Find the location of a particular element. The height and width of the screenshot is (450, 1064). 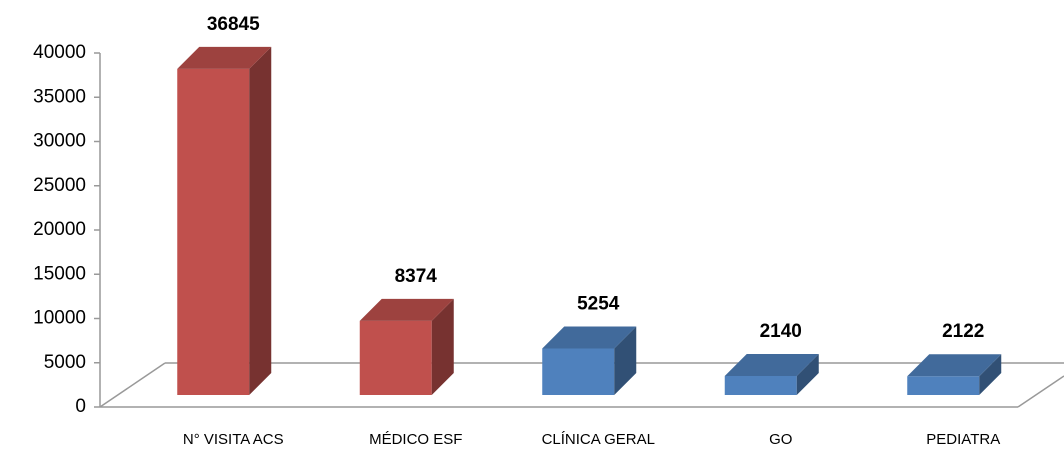

y-tick-label: 20000 is located at coordinates (59, 229).